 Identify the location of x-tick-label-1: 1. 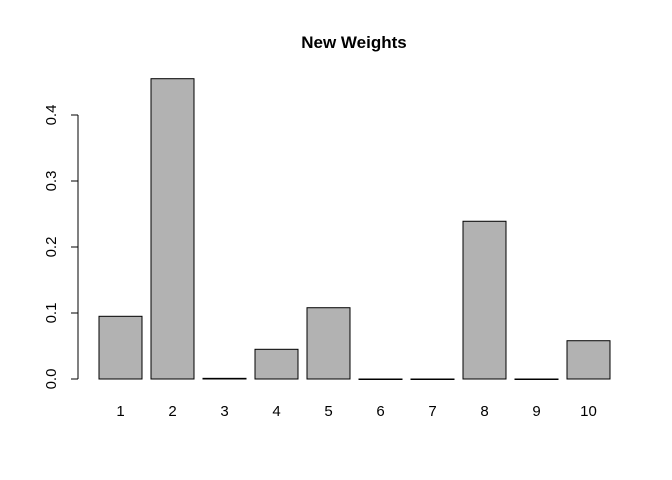
(120, 411).